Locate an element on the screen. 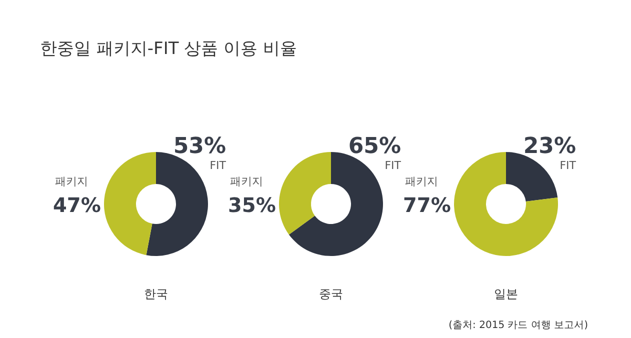  data-label: 47% is located at coordinates (77, 205).